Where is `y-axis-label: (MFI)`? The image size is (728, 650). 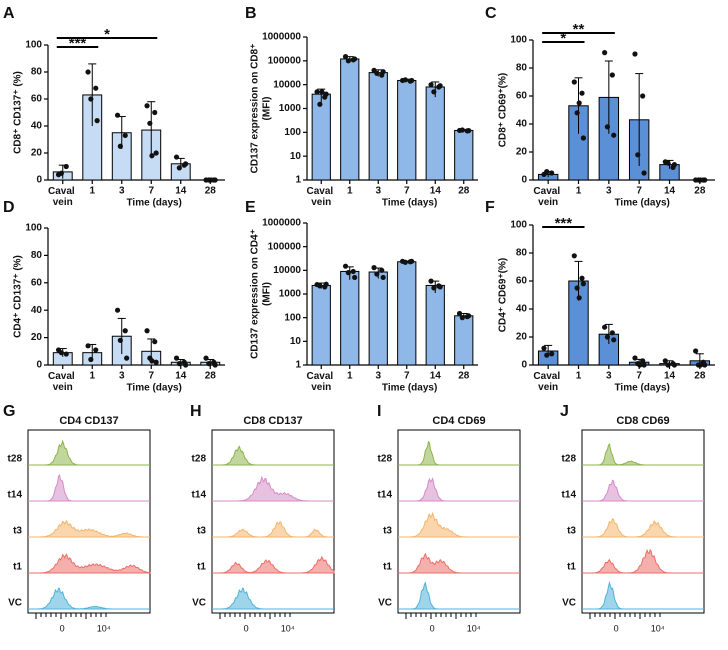 y-axis-label: (MFI) is located at coordinates (267, 294).